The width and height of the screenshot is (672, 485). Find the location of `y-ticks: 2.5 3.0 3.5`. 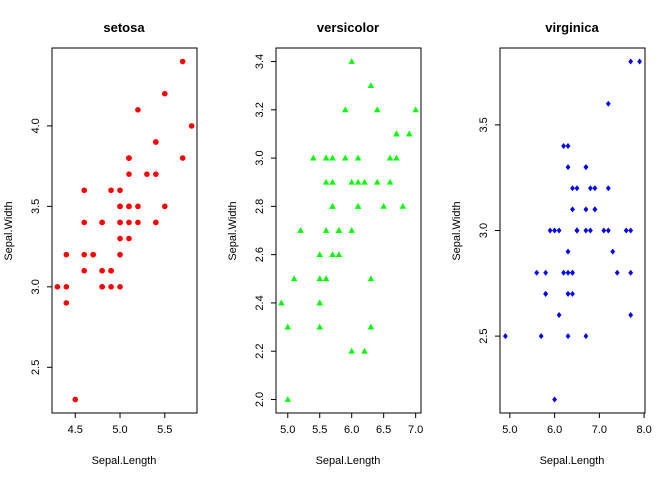

y-ticks: 2.5 3.0 3.5 is located at coordinates (489, 230).